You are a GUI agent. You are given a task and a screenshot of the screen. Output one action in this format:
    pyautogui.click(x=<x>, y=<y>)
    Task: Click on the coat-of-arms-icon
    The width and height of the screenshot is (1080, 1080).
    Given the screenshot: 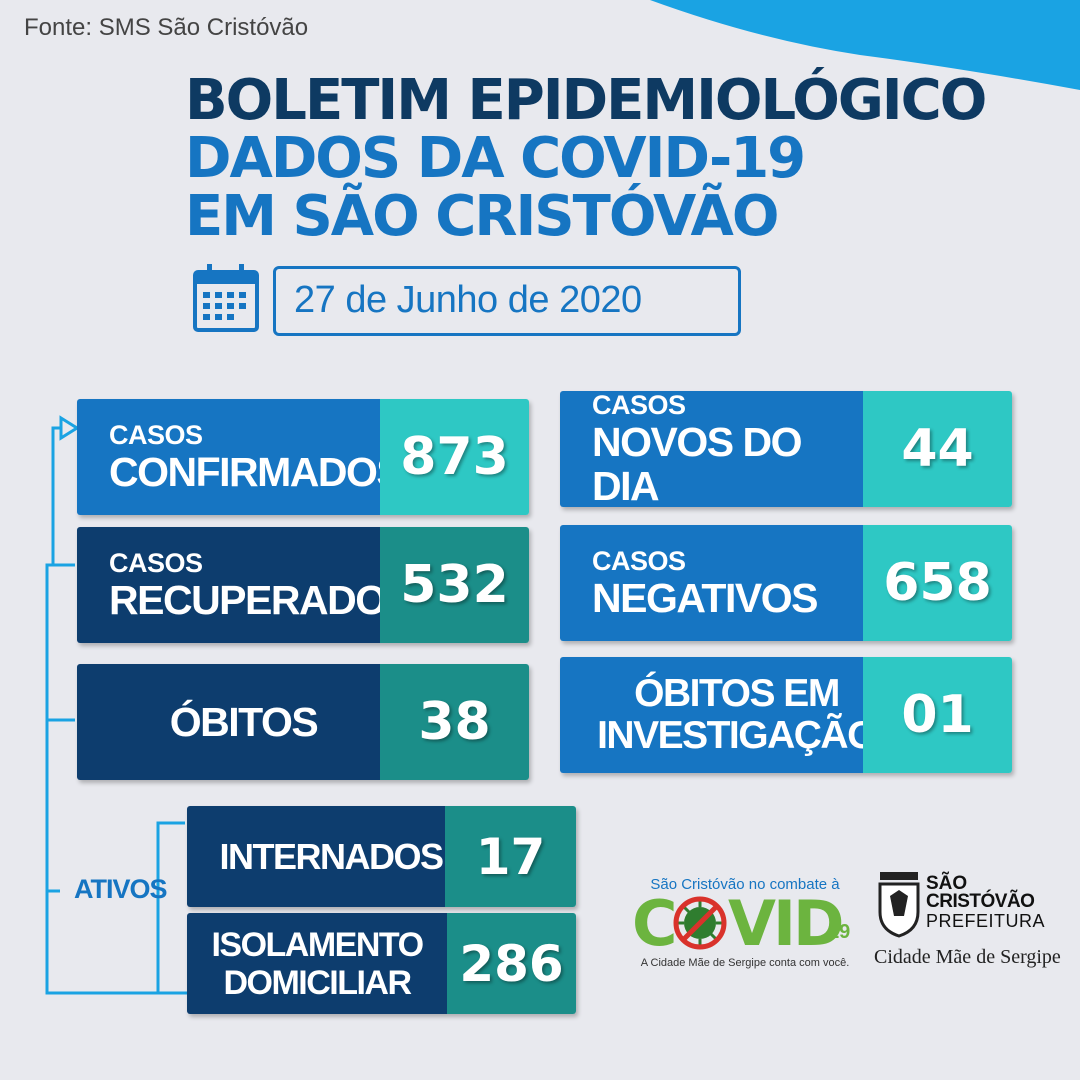 What is the action you would take?
    pyautogui.click(x=899, y=905)
    